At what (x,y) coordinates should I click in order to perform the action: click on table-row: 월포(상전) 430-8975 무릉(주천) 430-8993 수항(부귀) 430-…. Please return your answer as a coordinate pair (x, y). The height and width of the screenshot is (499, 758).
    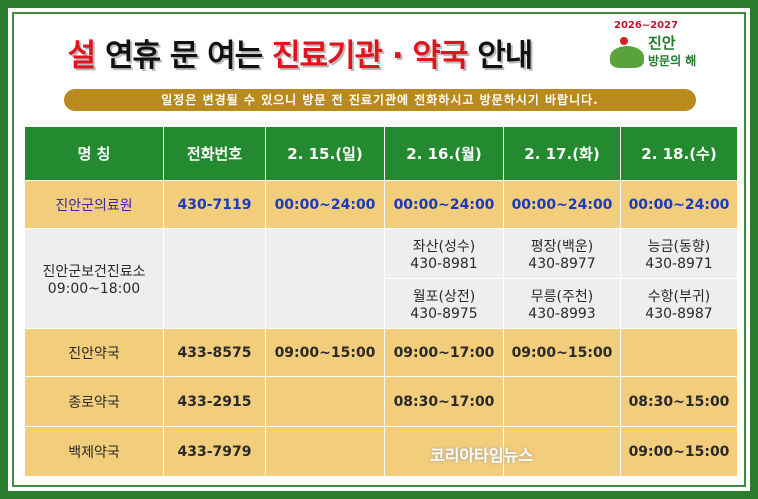
    Looking at the image, I should click on (381, 303).